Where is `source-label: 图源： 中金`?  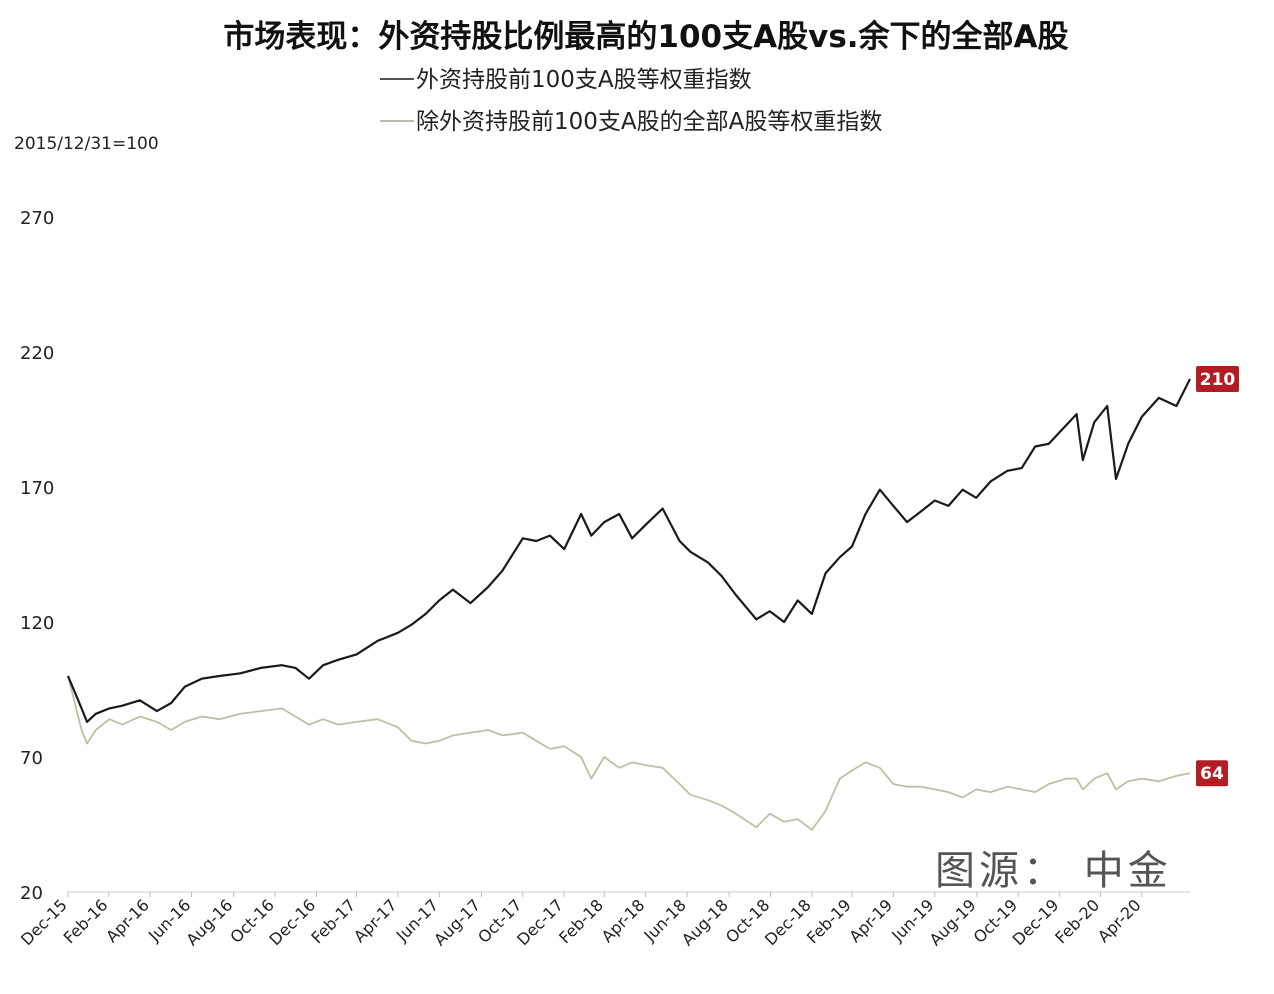 source-label: 图源： 中金 is located at coordinates (1053, 871).